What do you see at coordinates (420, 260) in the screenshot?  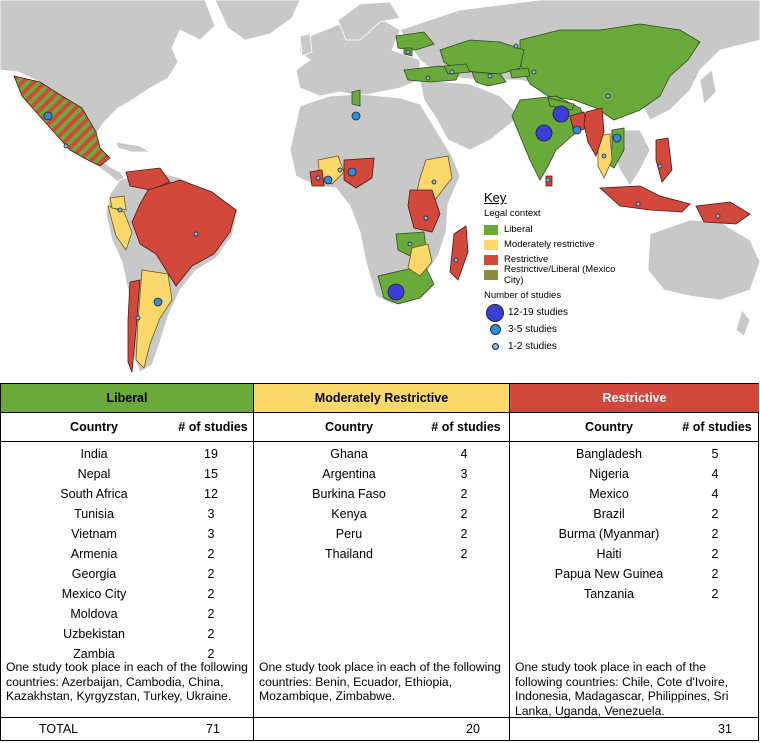 I see `map-mozambique-zimbabwe` at bounding box center [420, 260].